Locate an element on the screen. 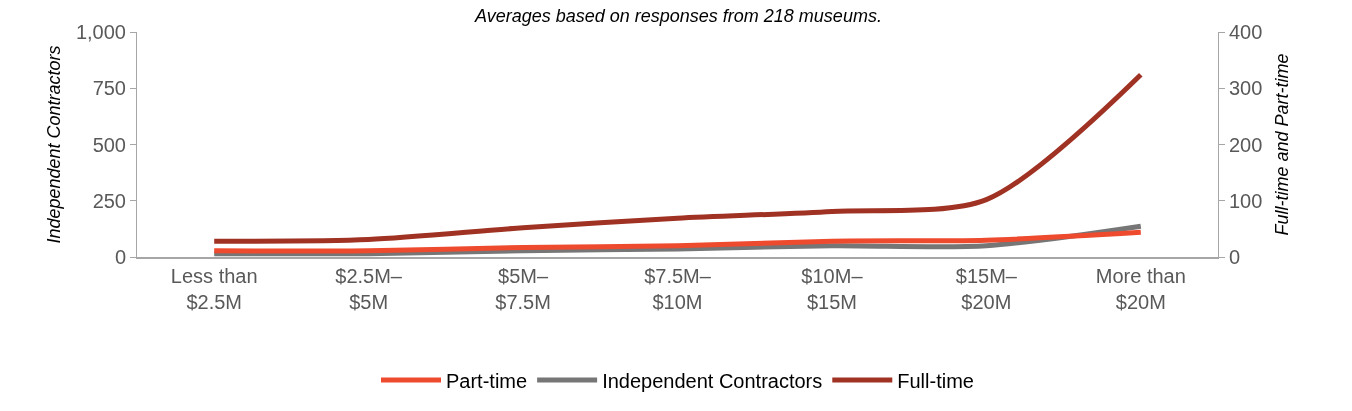 The width and height of the screenshot is (1352, 411). y-axis-title: Independent Contractors is located at coordinates (54, 144).